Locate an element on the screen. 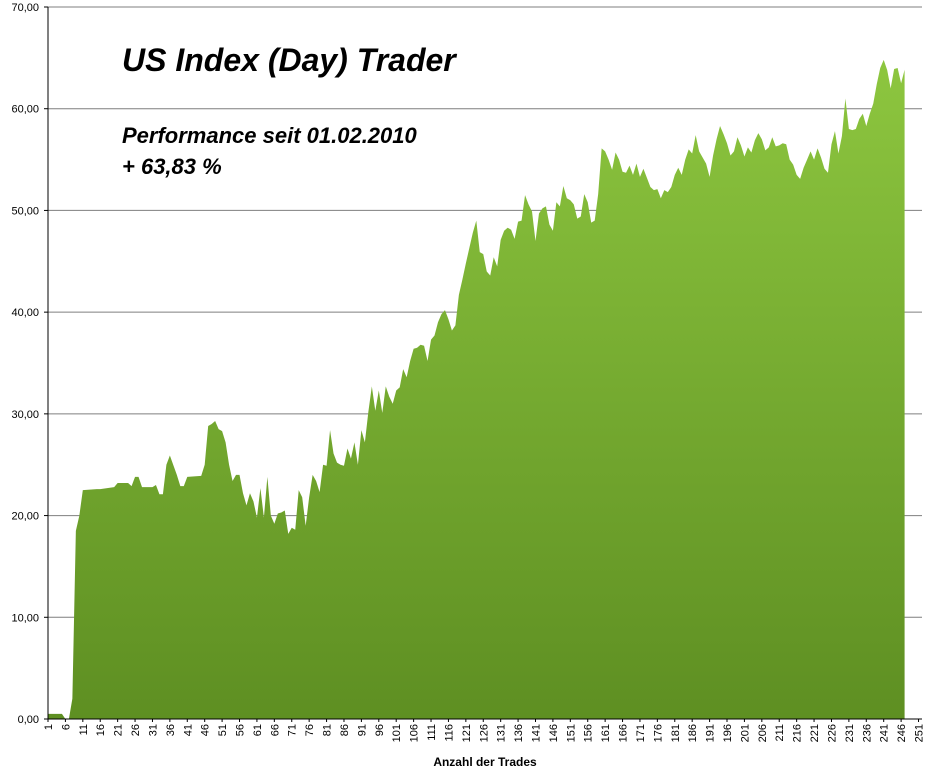 This screenshot has width=930, height=774. subtitle-performance-value: + 63,83 % is located at coordinates (172, 166).